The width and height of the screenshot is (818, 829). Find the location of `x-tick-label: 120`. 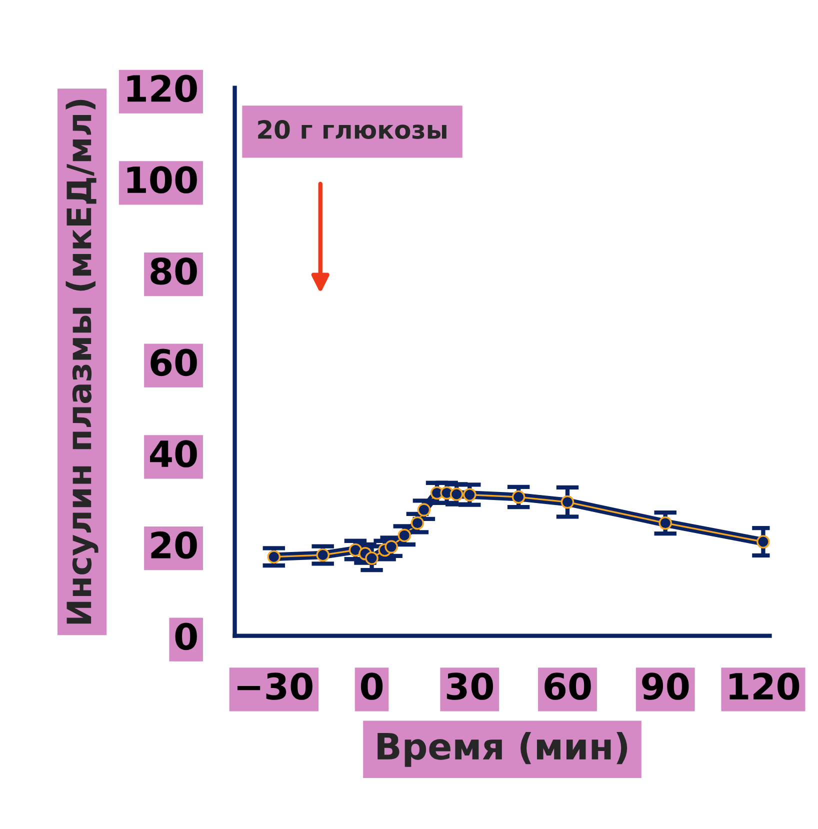

x-tick-label: 120 is located at coordinates (765, 686).